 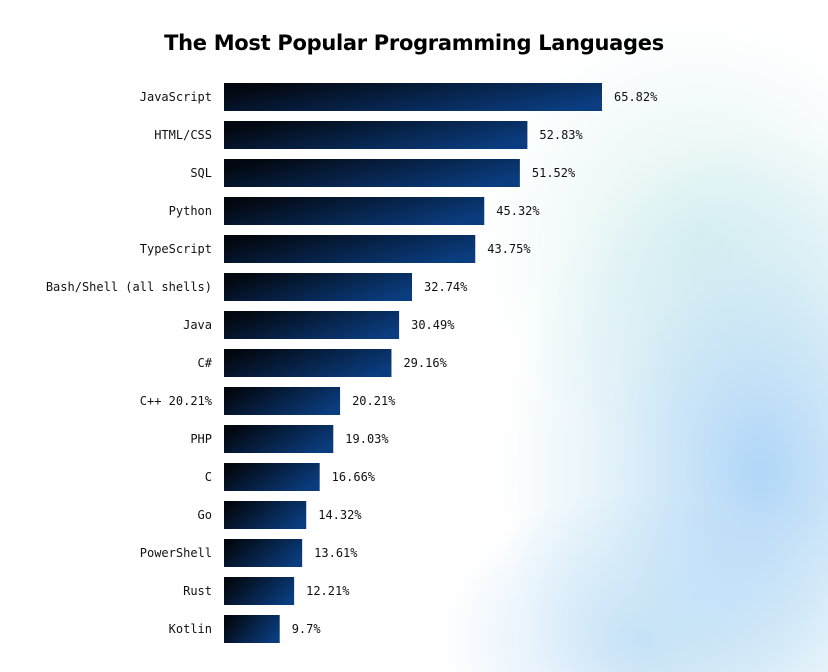 I want to click on category-label: TypeScript, so click(x=176, y=249).